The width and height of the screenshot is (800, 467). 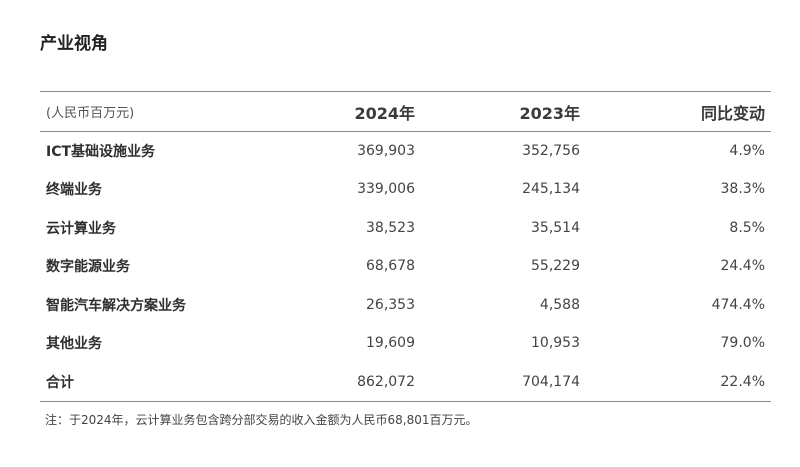 What do you see at coordinates (101, 152) in the screenshot?
I see `business-segment: ICT基础设施业务` at bounding box center [101, 152].